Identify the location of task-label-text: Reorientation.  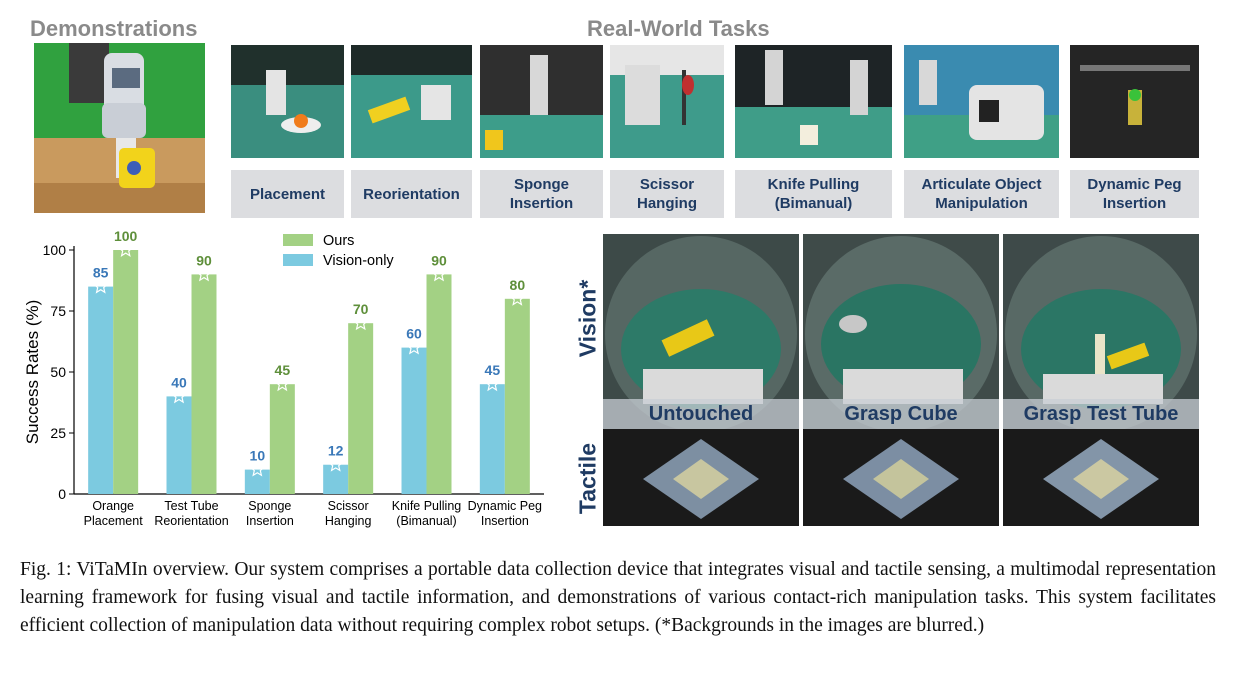
(411, 194).